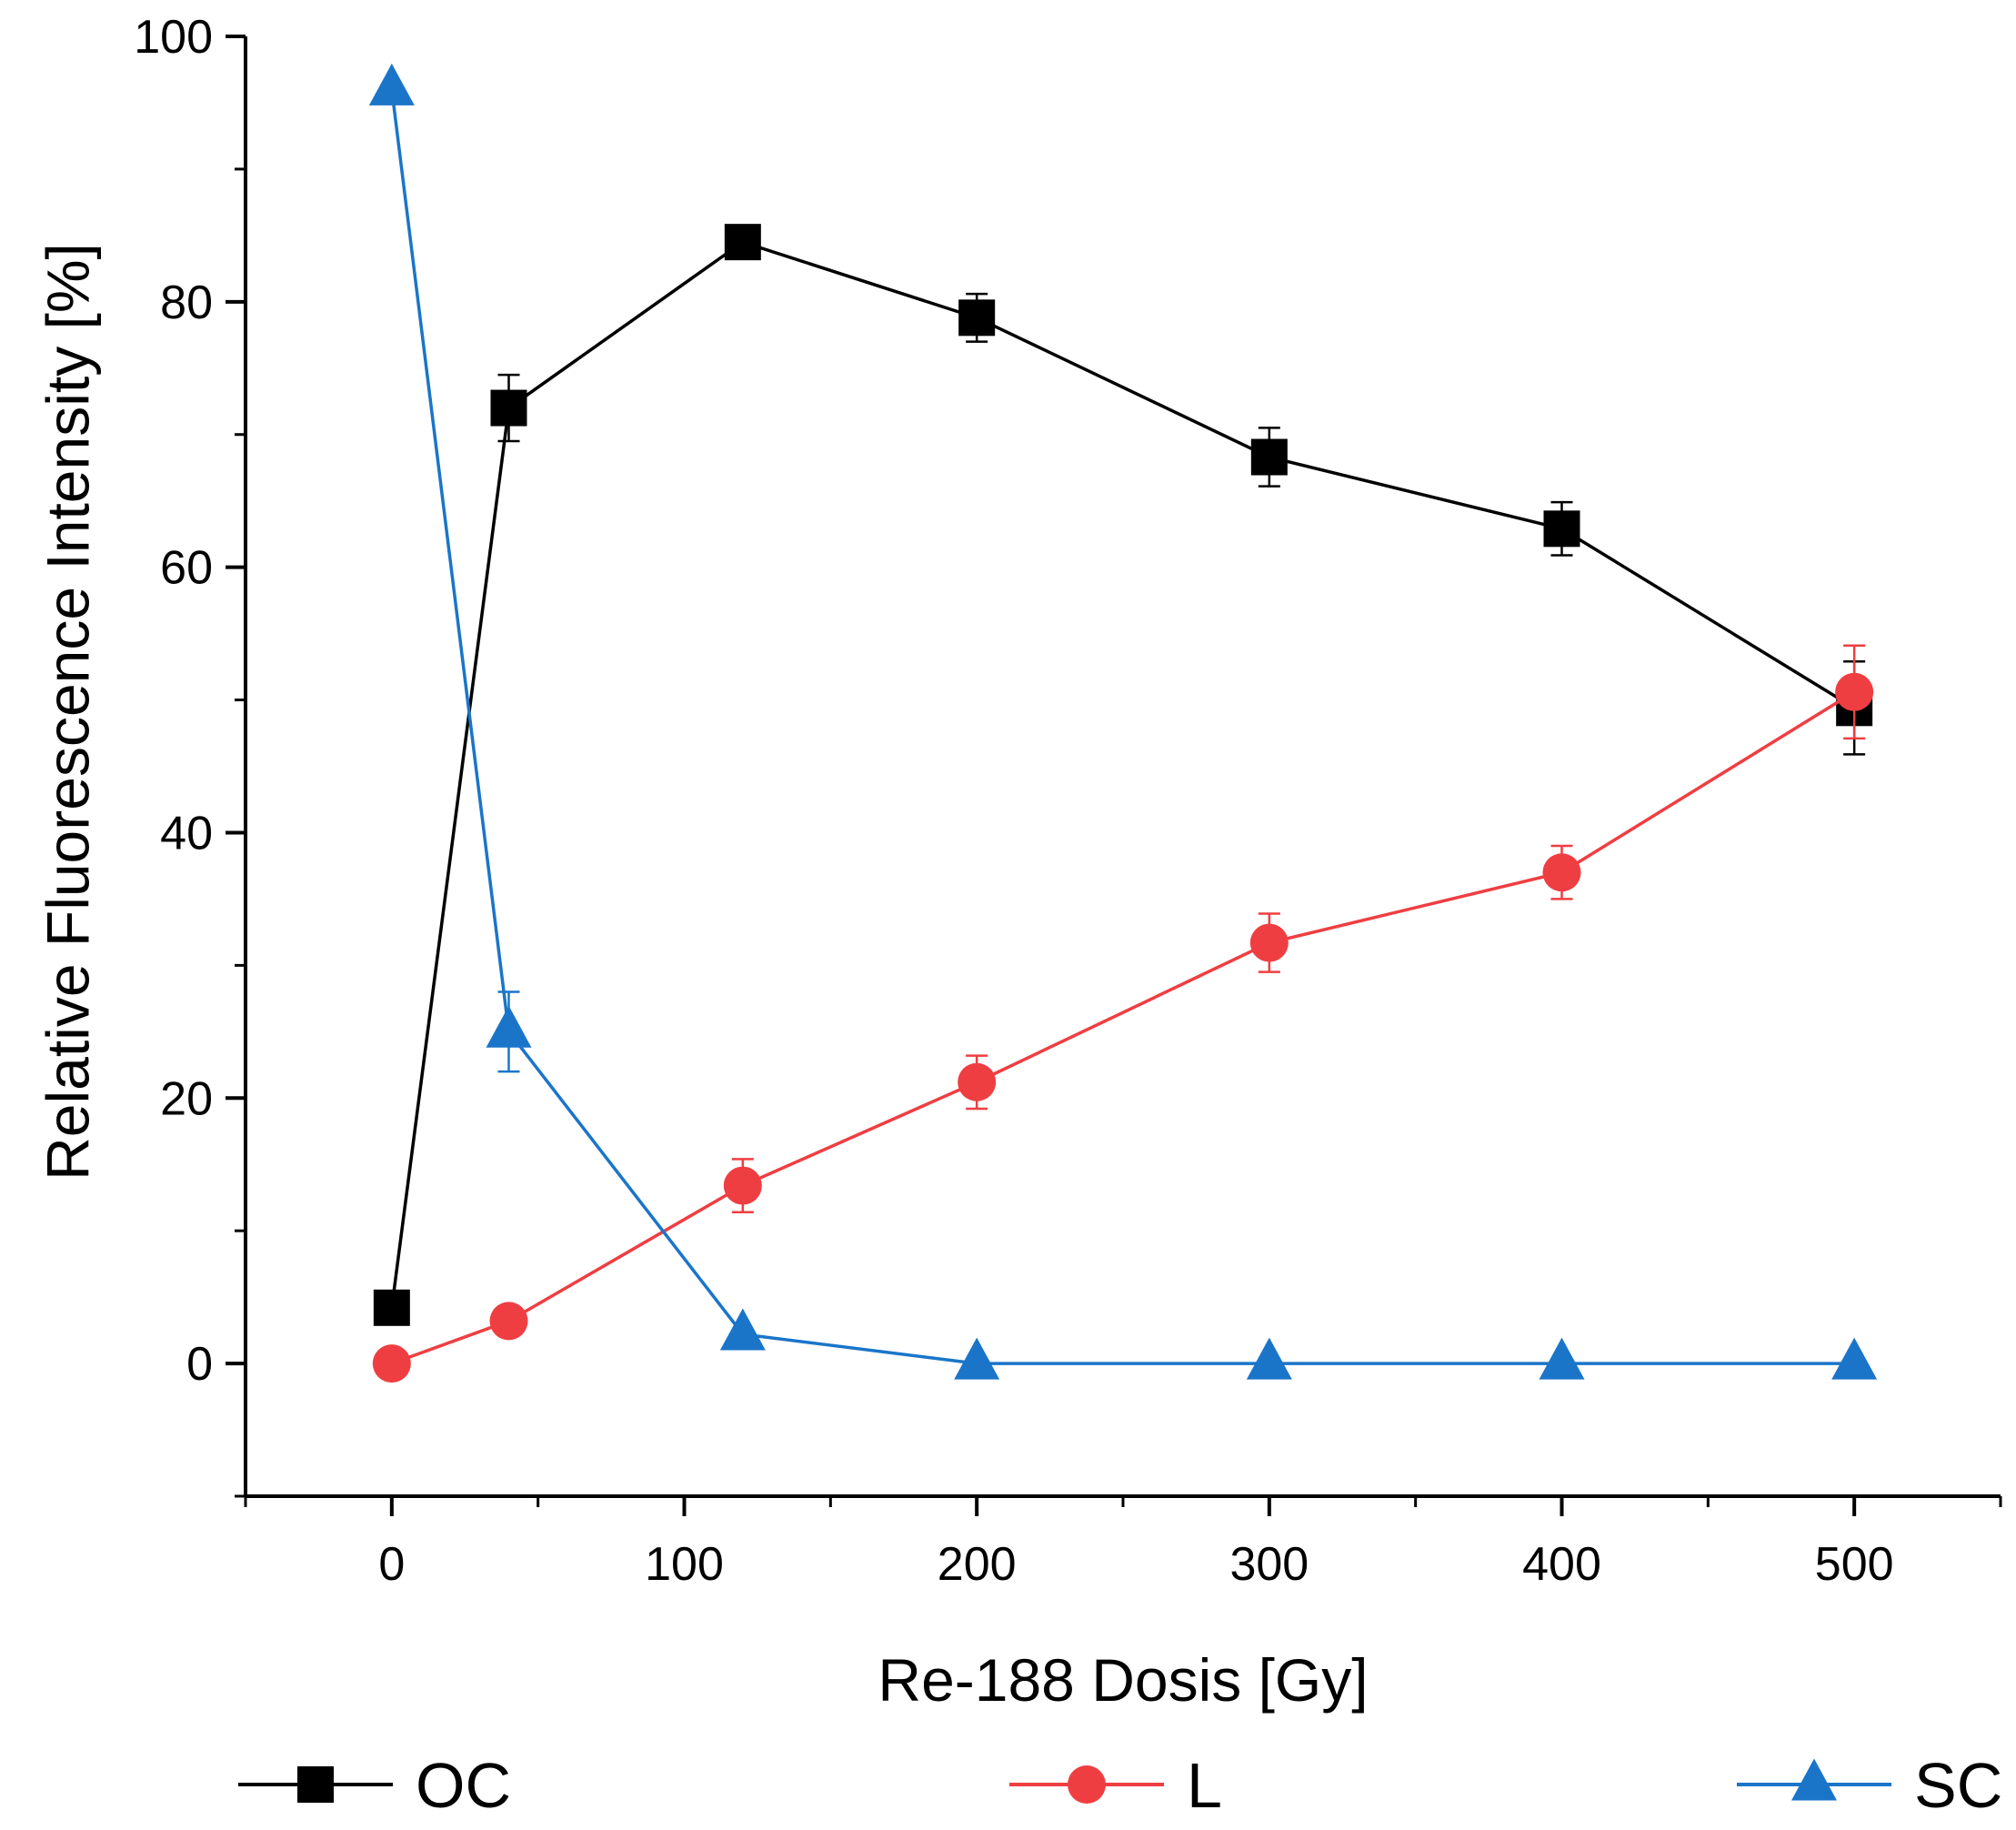 This screenshot has width=2016, height=1830. Describe the element at coordinates (463, 1785) in the screenshot. I see `legend-label: OC` at that location.